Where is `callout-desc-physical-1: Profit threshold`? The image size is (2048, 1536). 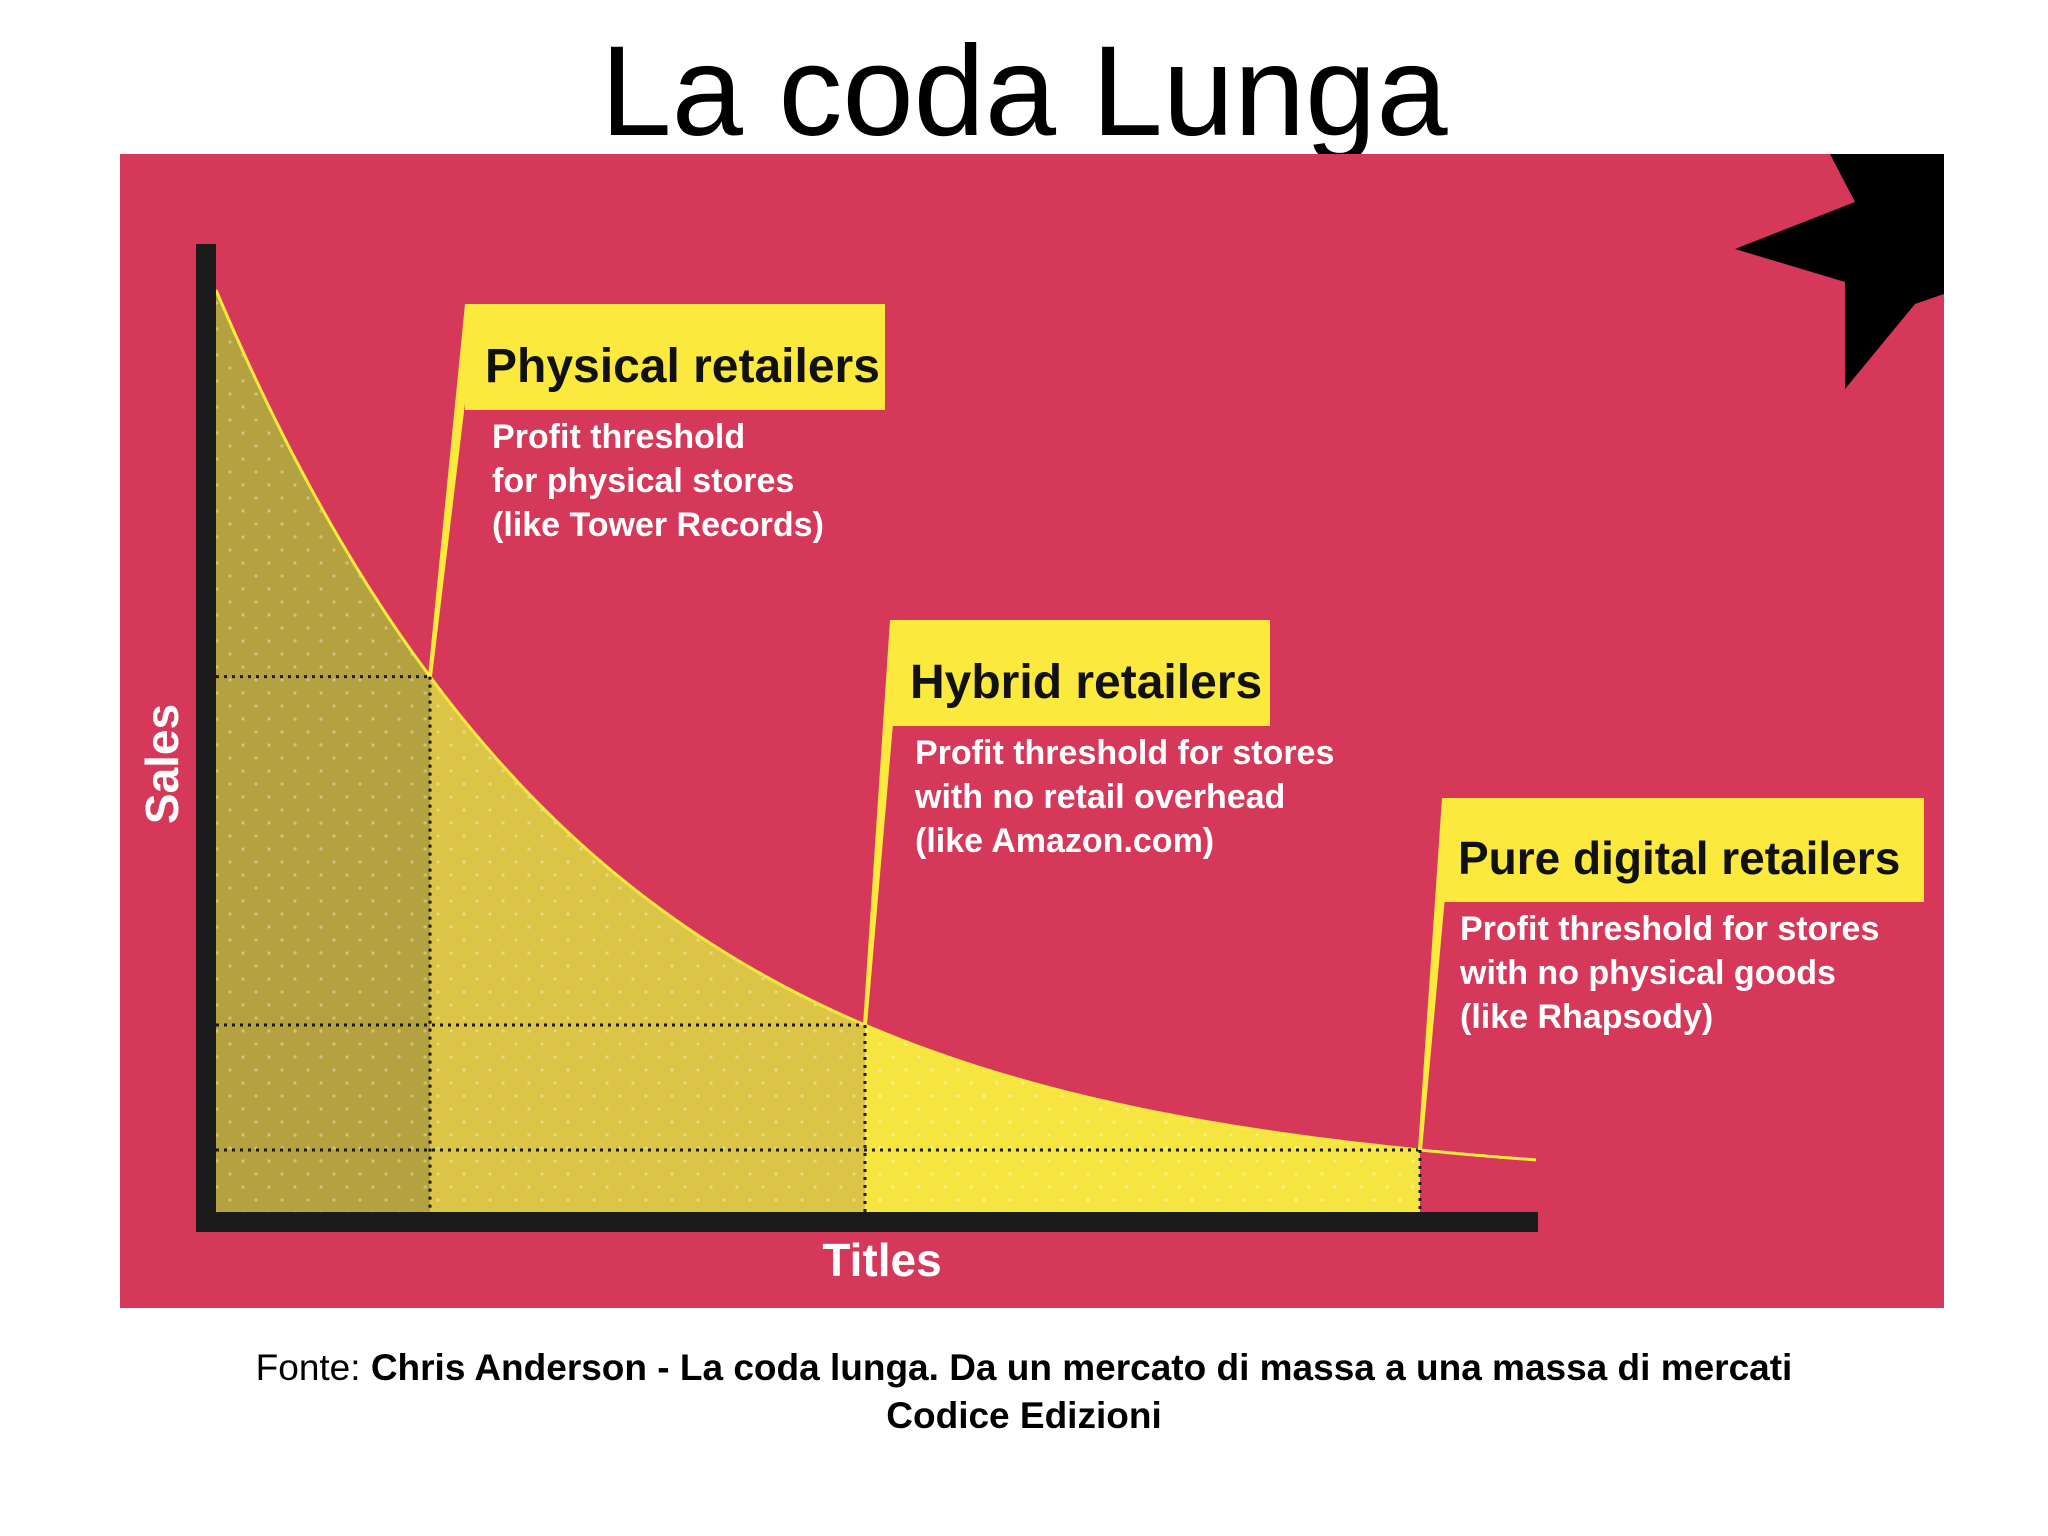
callout-desc-physical-1: Profit threshold is located at coordinates (618, 437).